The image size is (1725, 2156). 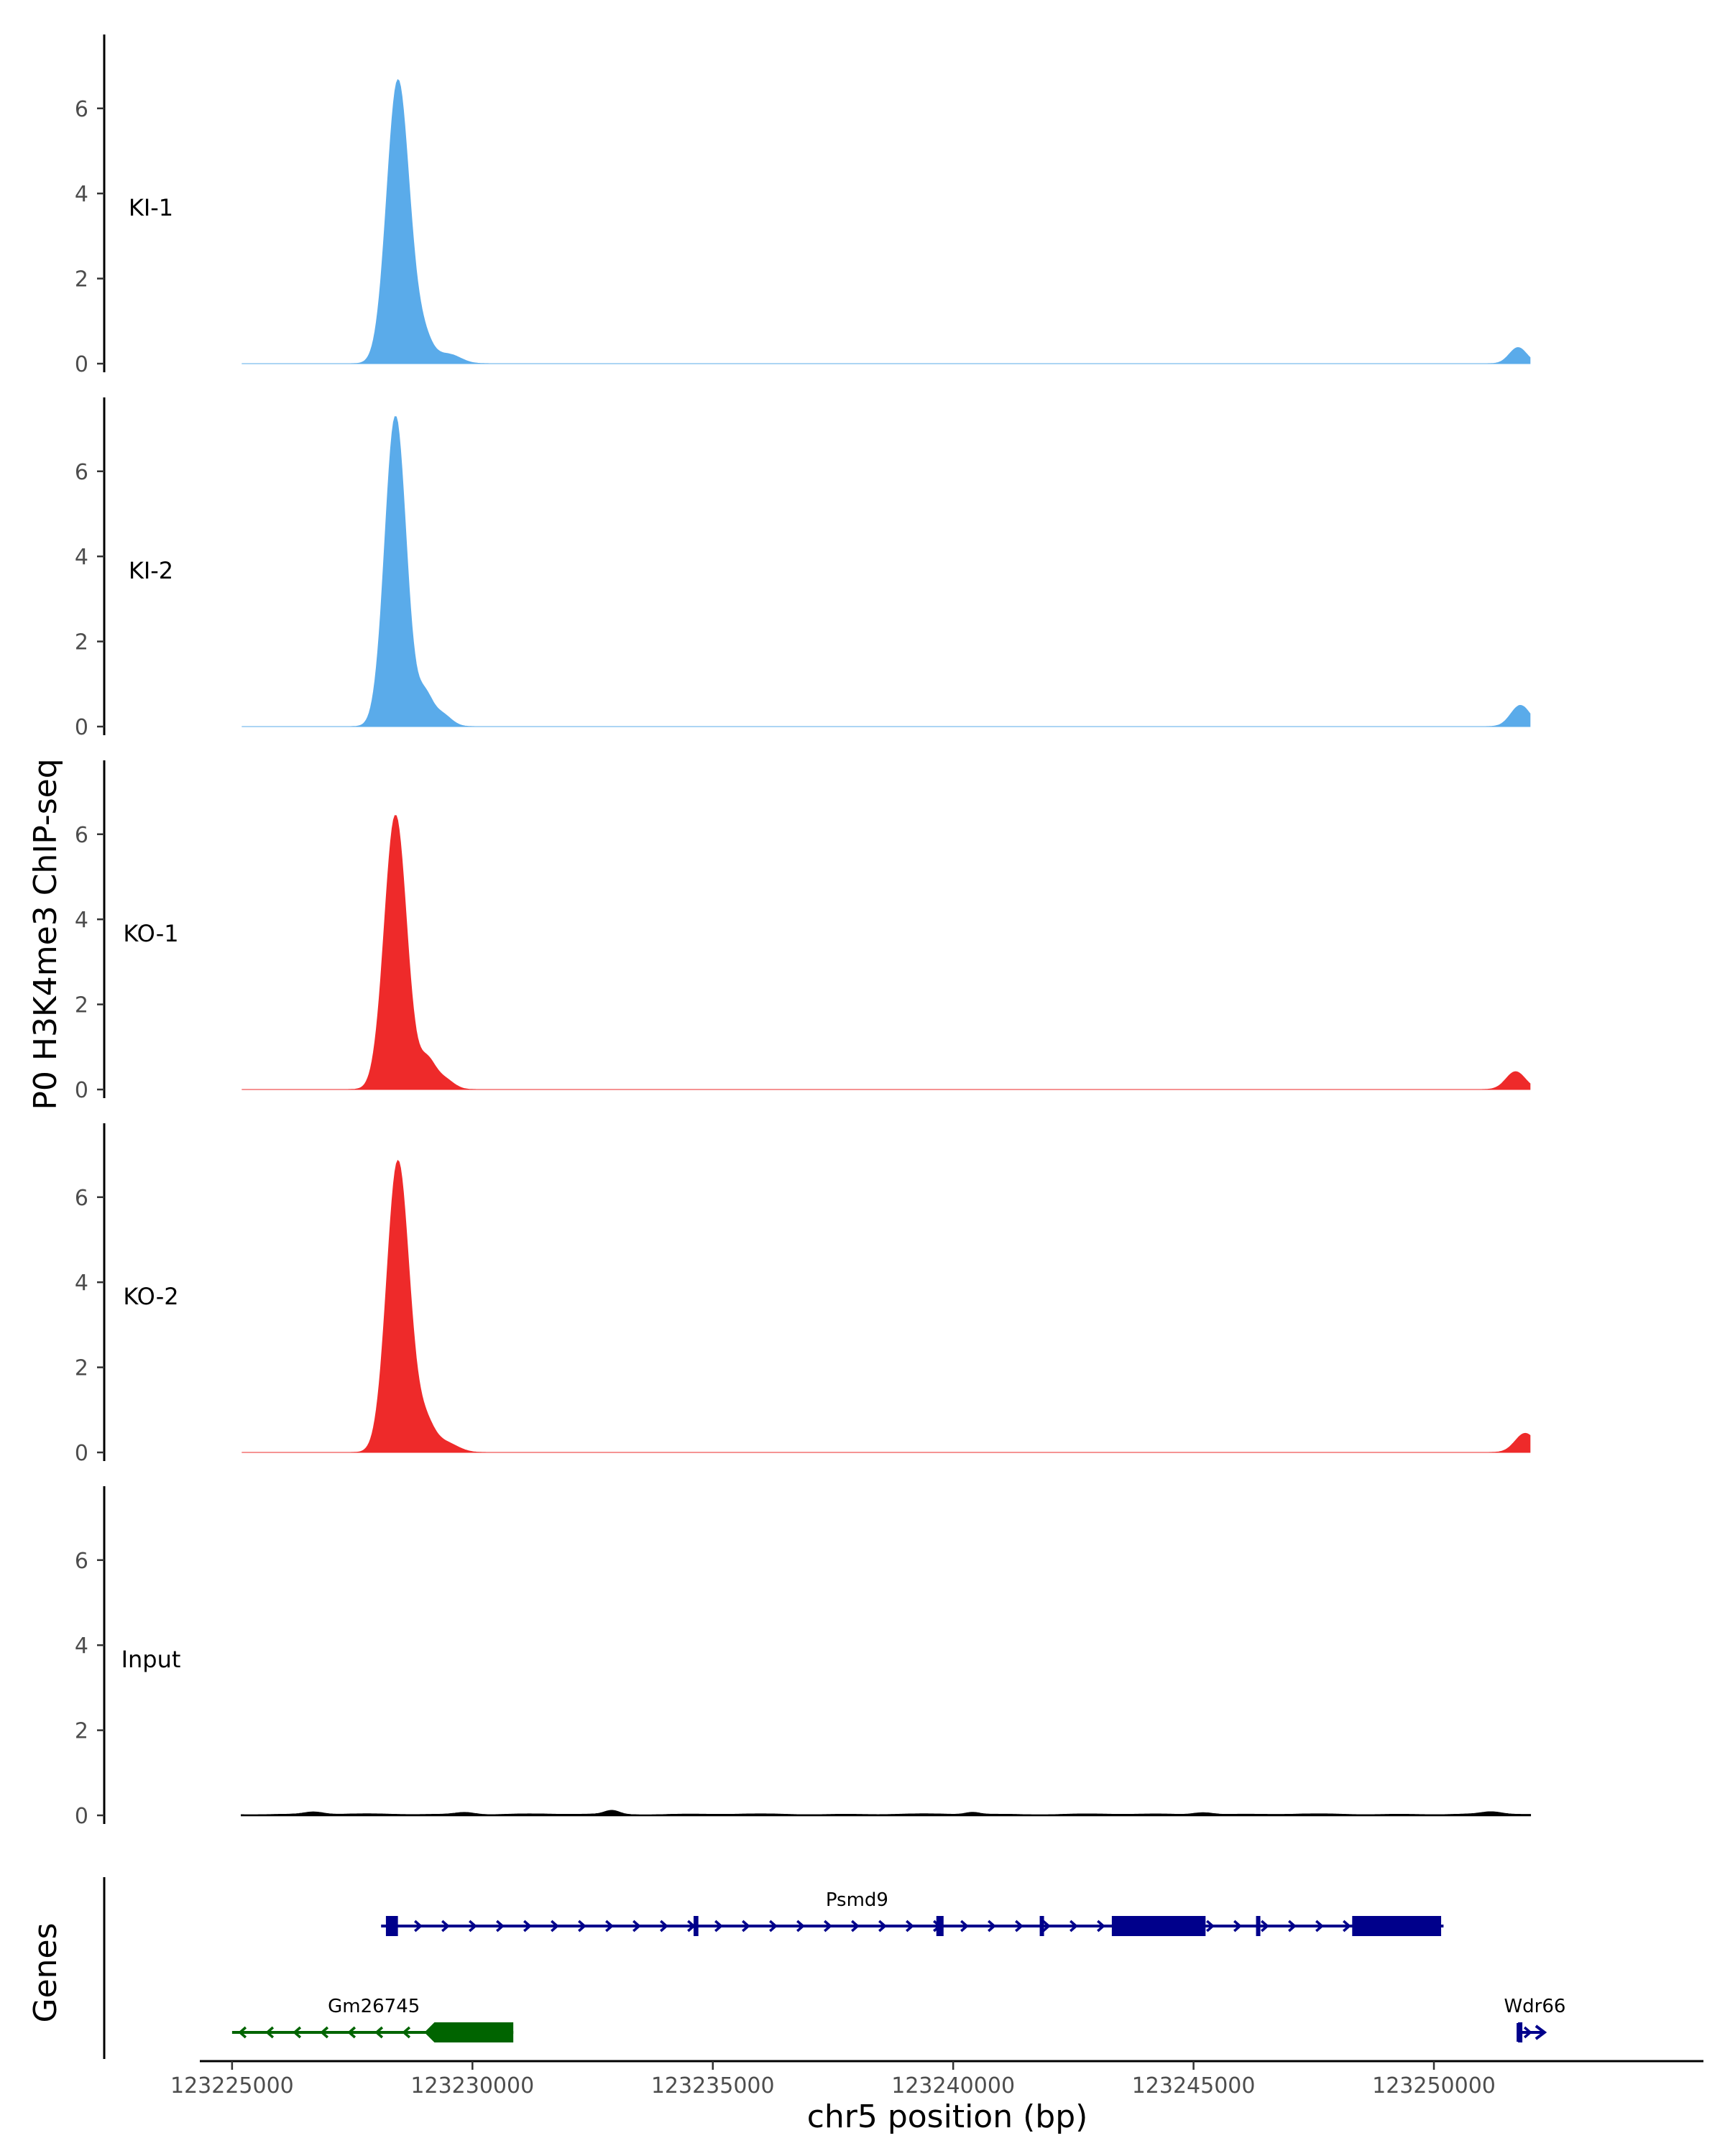 I want to click on gene-gm26745: Gm26745, so click(x=372, y=2019).